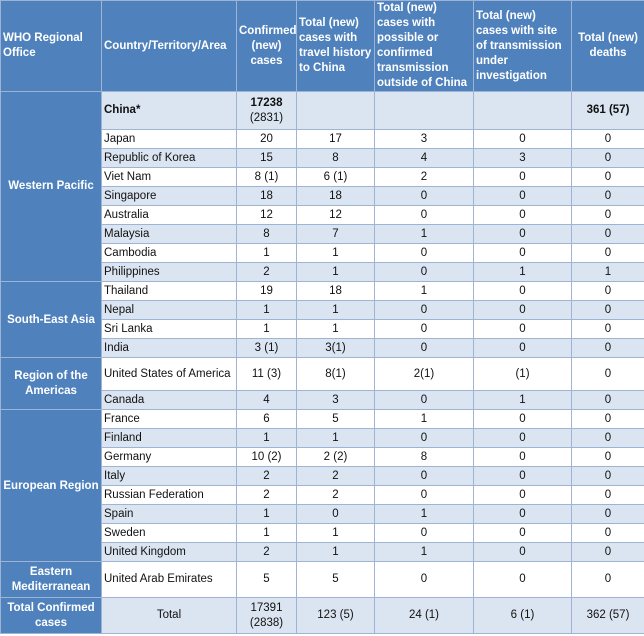 The width and height of the screenshot is (644, 636). Describe the element at coordinates (335, 374) in the screenshot. I see `travel-cell: 8(1)` at that location.